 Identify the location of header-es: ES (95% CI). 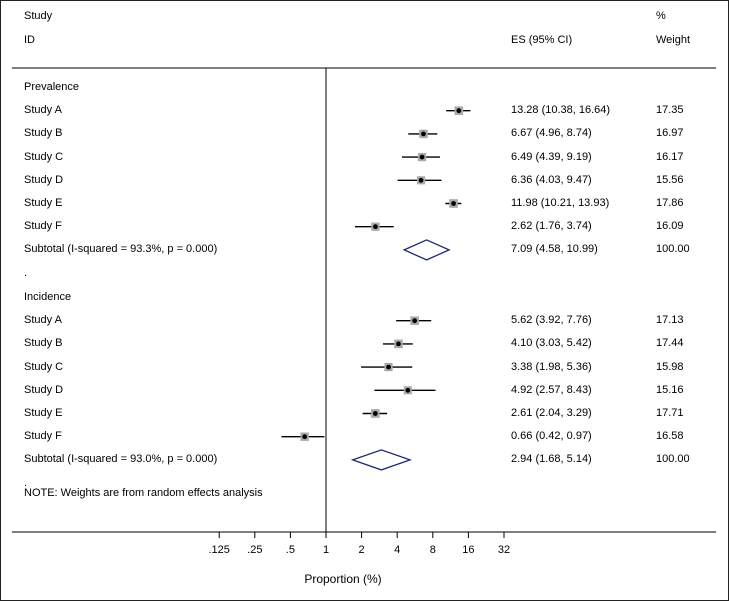
(542, 40).